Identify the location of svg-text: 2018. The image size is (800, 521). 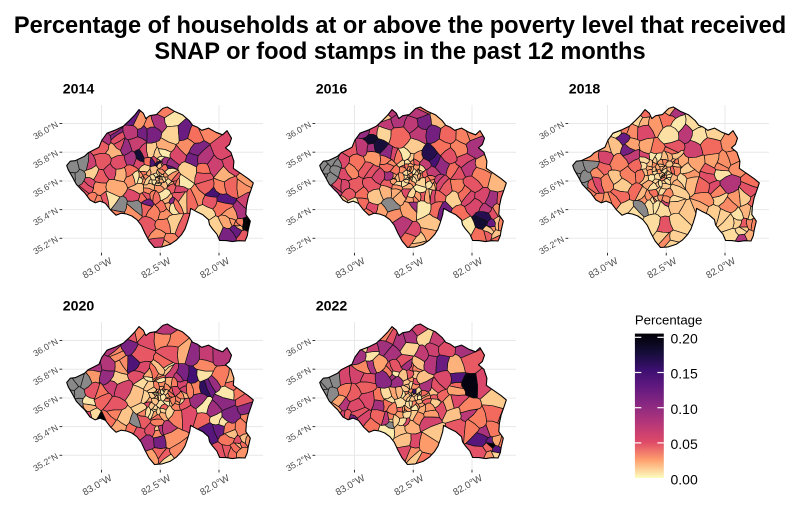
(585, 90).